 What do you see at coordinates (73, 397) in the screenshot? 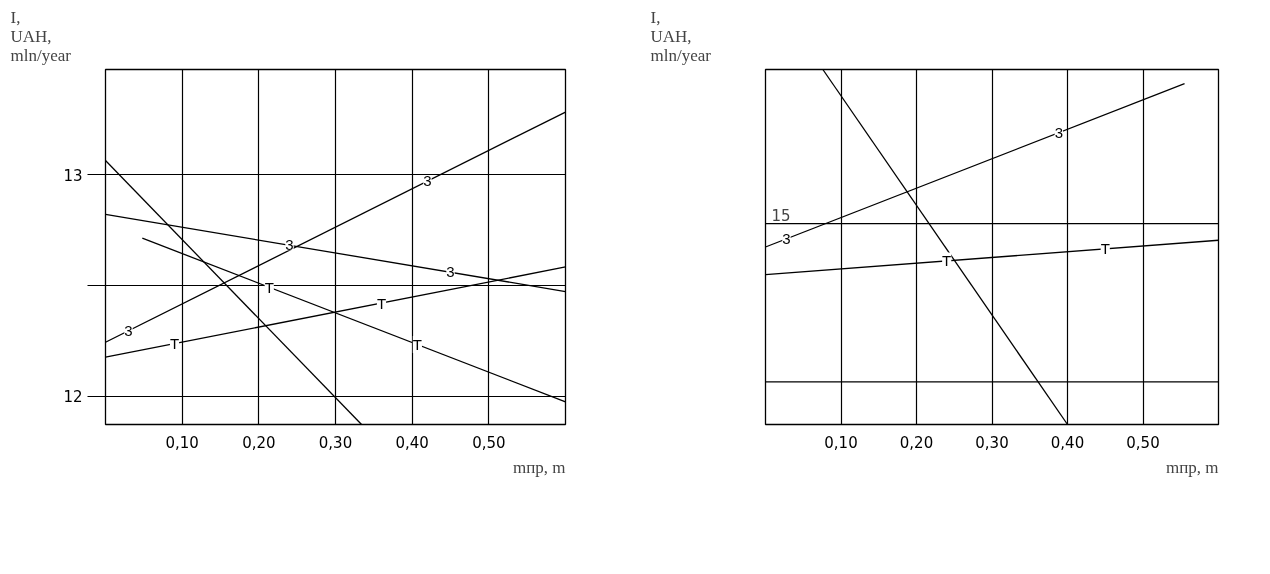
I see `y-tick-label: 12` at bounding box center [73, 397].